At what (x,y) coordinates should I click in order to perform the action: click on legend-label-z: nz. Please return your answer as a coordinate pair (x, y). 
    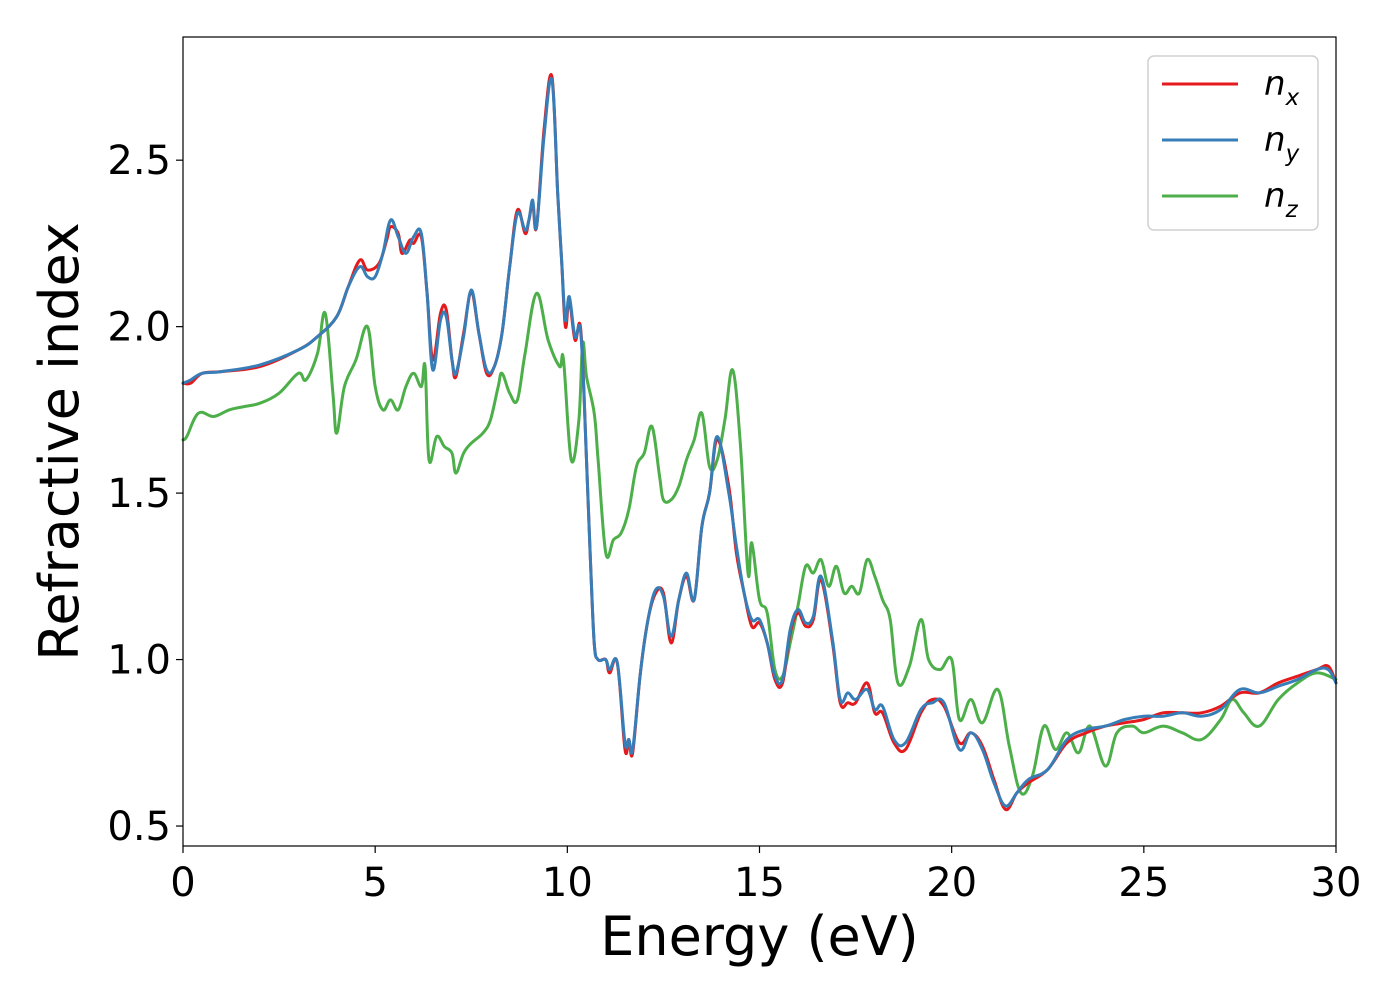
    Looking at the image, I should click on (1281, 199).